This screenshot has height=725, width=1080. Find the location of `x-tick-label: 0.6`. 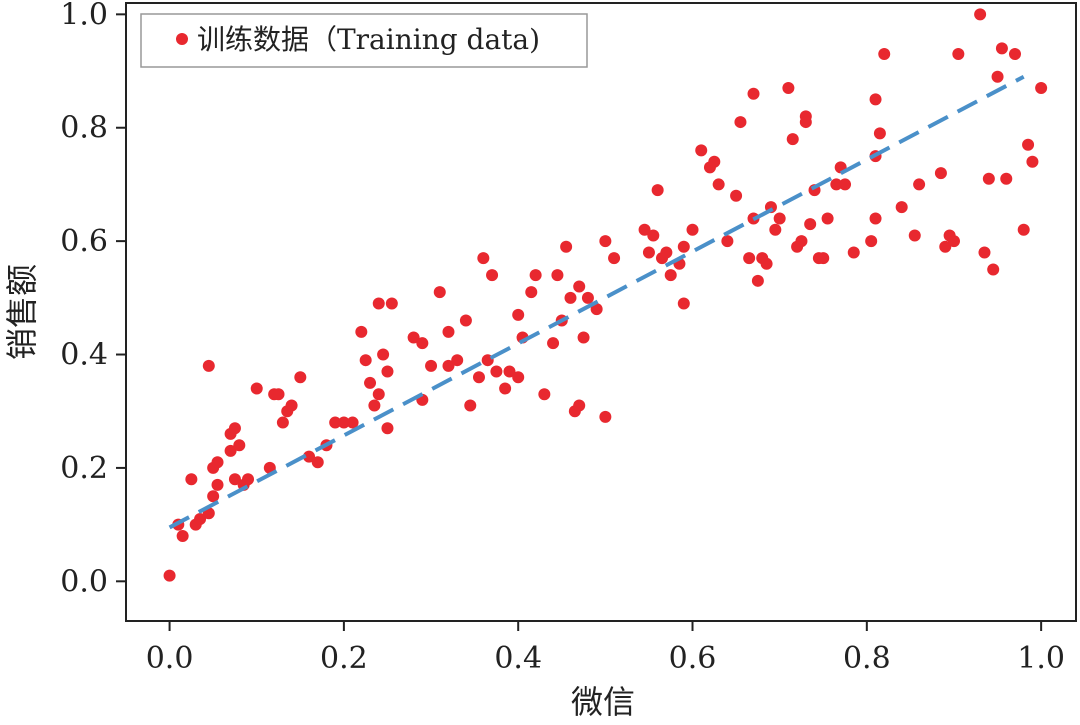

x-tick-label: 0.6 is located at coordinates (693, 658).